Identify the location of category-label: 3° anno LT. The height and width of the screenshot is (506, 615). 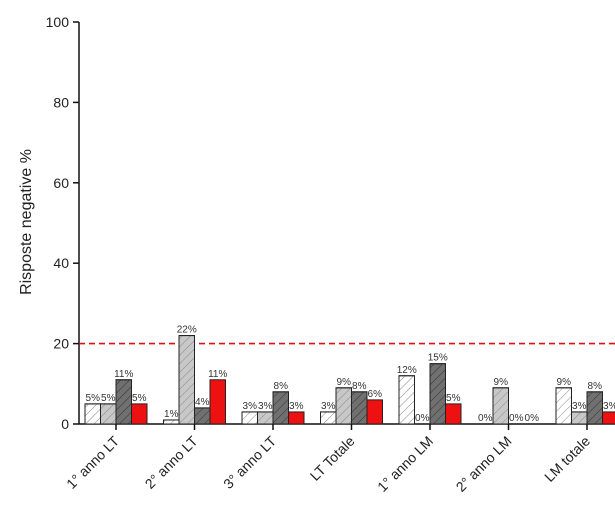
(249, 461).